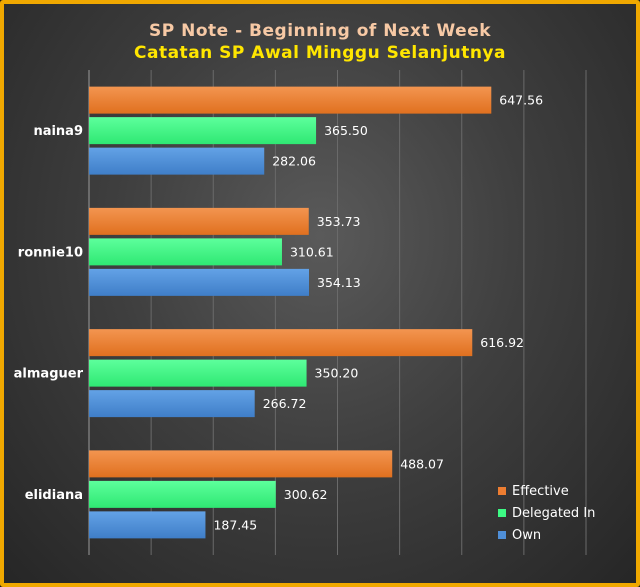 The width and height of the screenshot is (640, 587). I want to click on legend: Effective Delegated In Own, so click(546, 513).